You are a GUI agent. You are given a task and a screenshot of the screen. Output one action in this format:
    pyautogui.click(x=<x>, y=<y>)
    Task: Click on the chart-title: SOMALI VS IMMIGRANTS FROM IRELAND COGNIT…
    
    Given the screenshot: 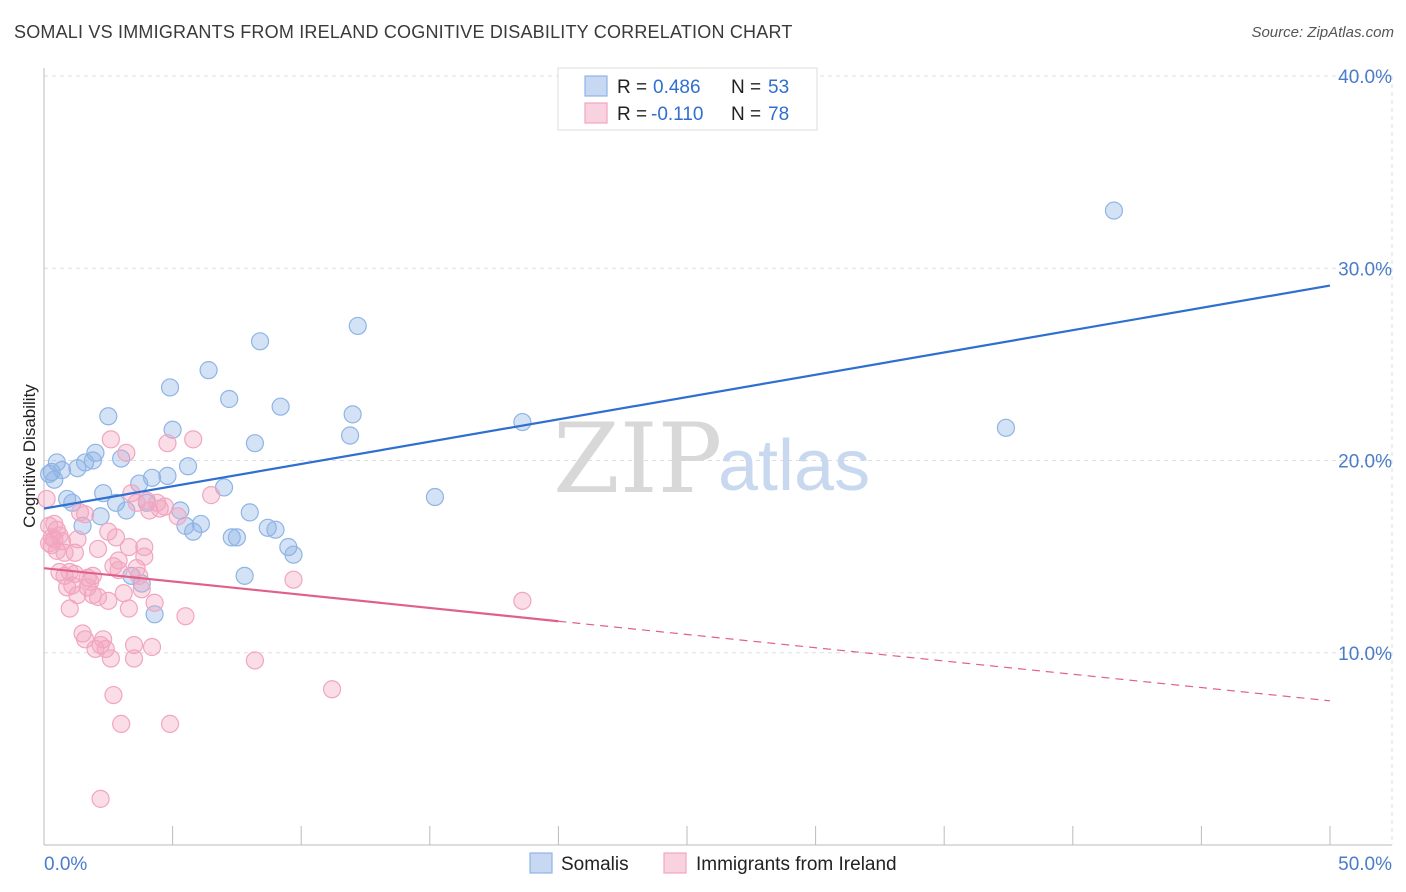 What is the action you would take?
    pyautogui.click(x=403, y=32)
    